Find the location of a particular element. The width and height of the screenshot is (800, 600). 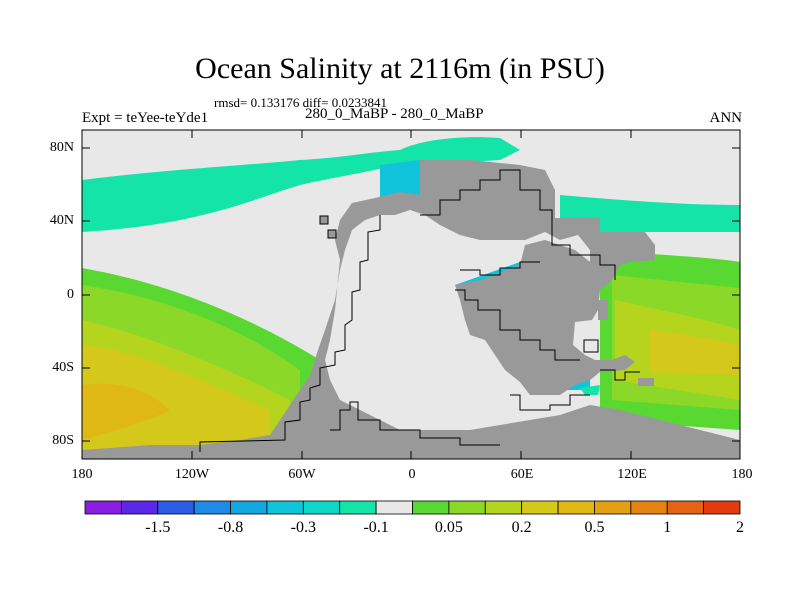

coastline-central-north is located at coordinates (500, 268).